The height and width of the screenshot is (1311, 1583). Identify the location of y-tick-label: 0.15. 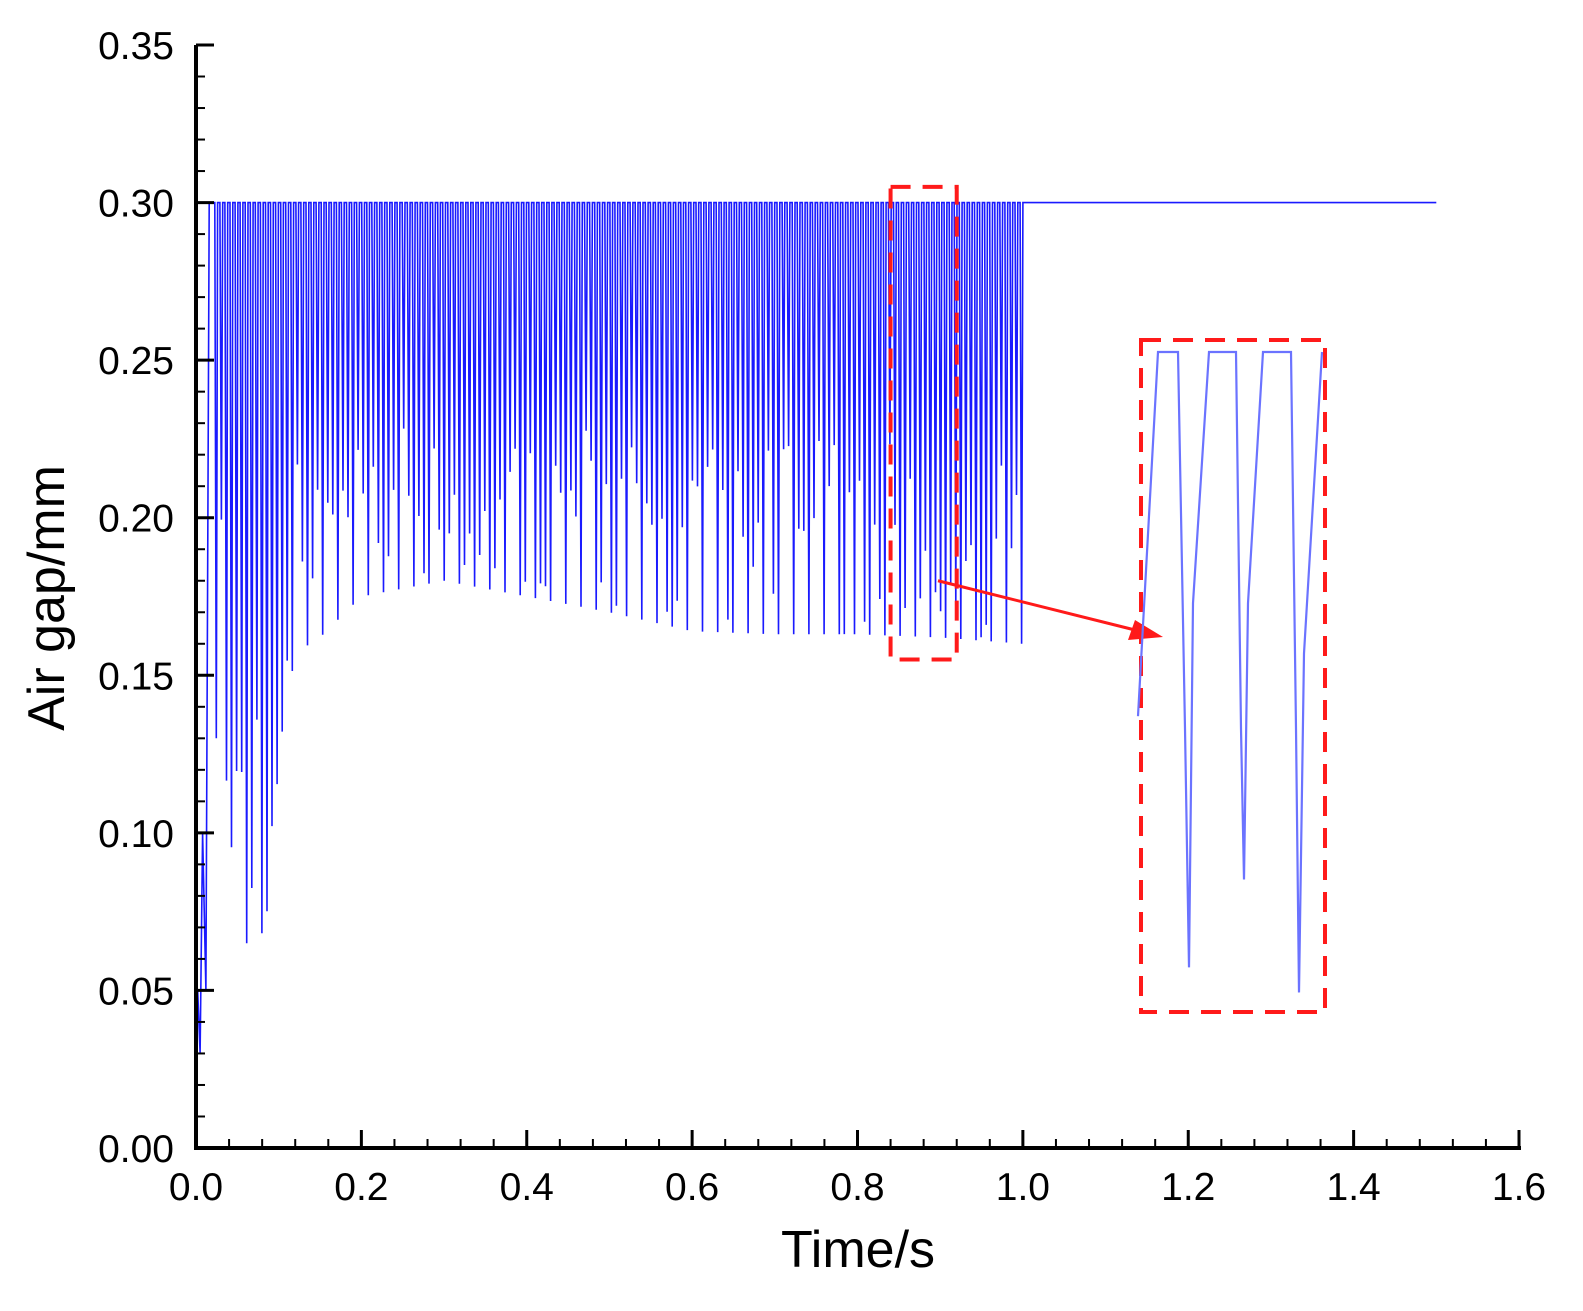
(136, 676).